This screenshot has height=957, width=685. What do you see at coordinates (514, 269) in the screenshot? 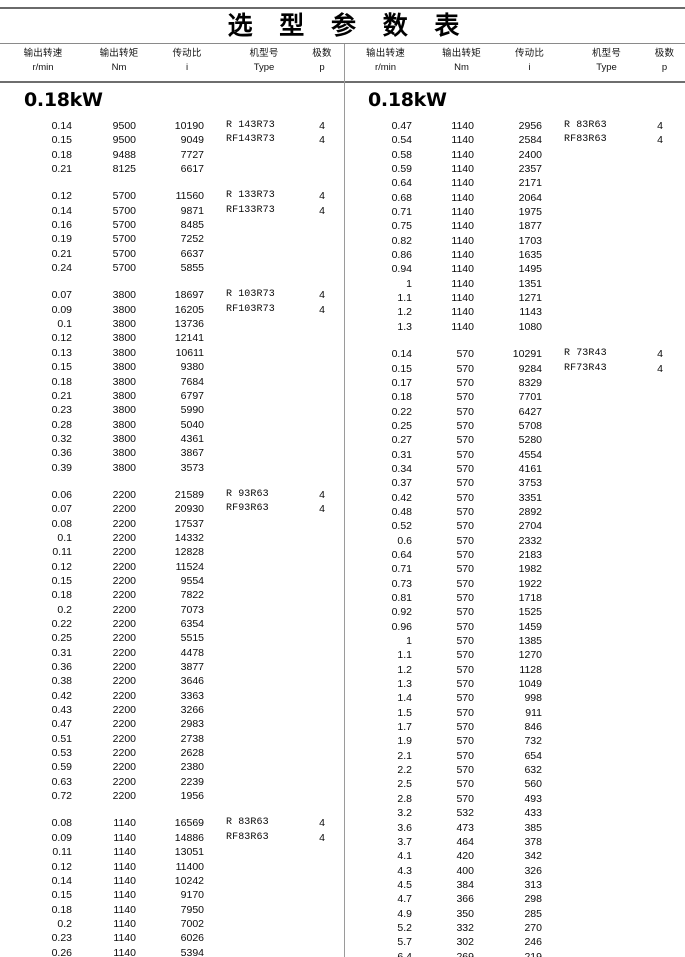
I see `table-row: 0.94 1140 1495` at bounding box center [514, 269].